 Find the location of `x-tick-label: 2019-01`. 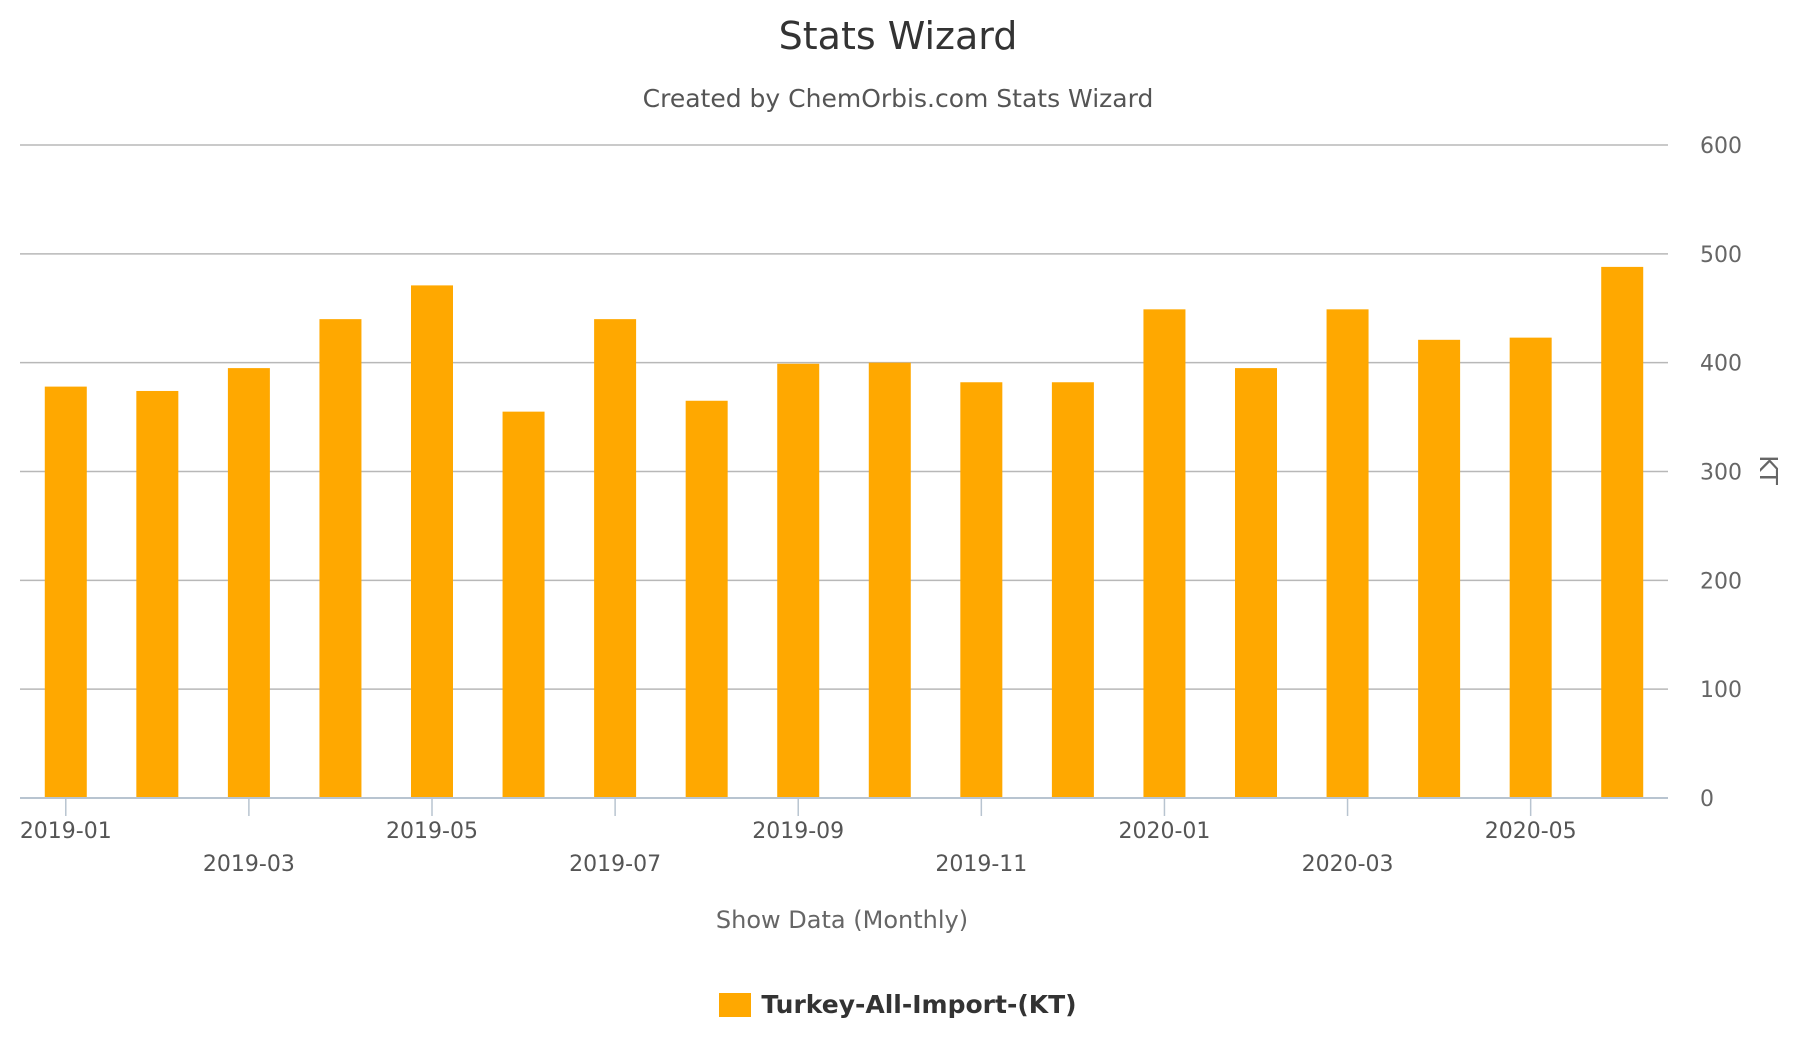

x-tick-label: 2019-01 is located at coordinates (66, 831).